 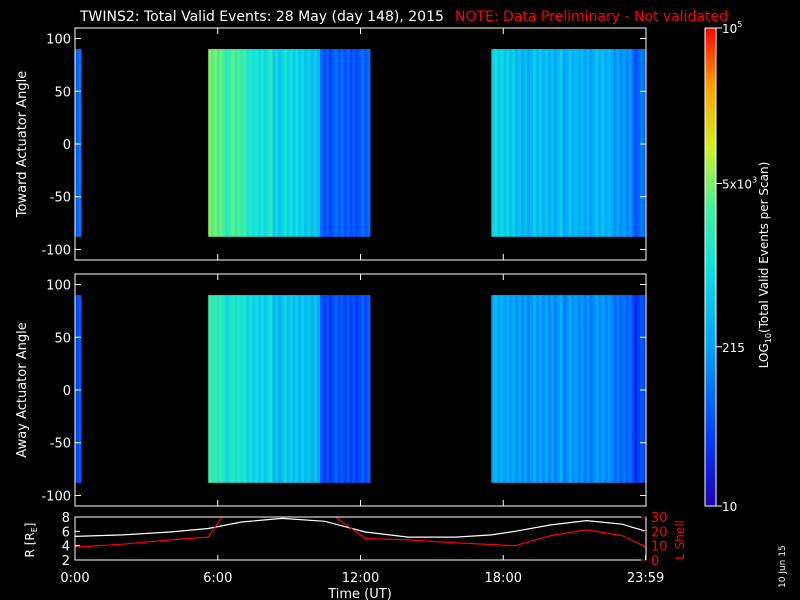 I want to click on away-ytick-label: 0, so click(x=67, y=391).